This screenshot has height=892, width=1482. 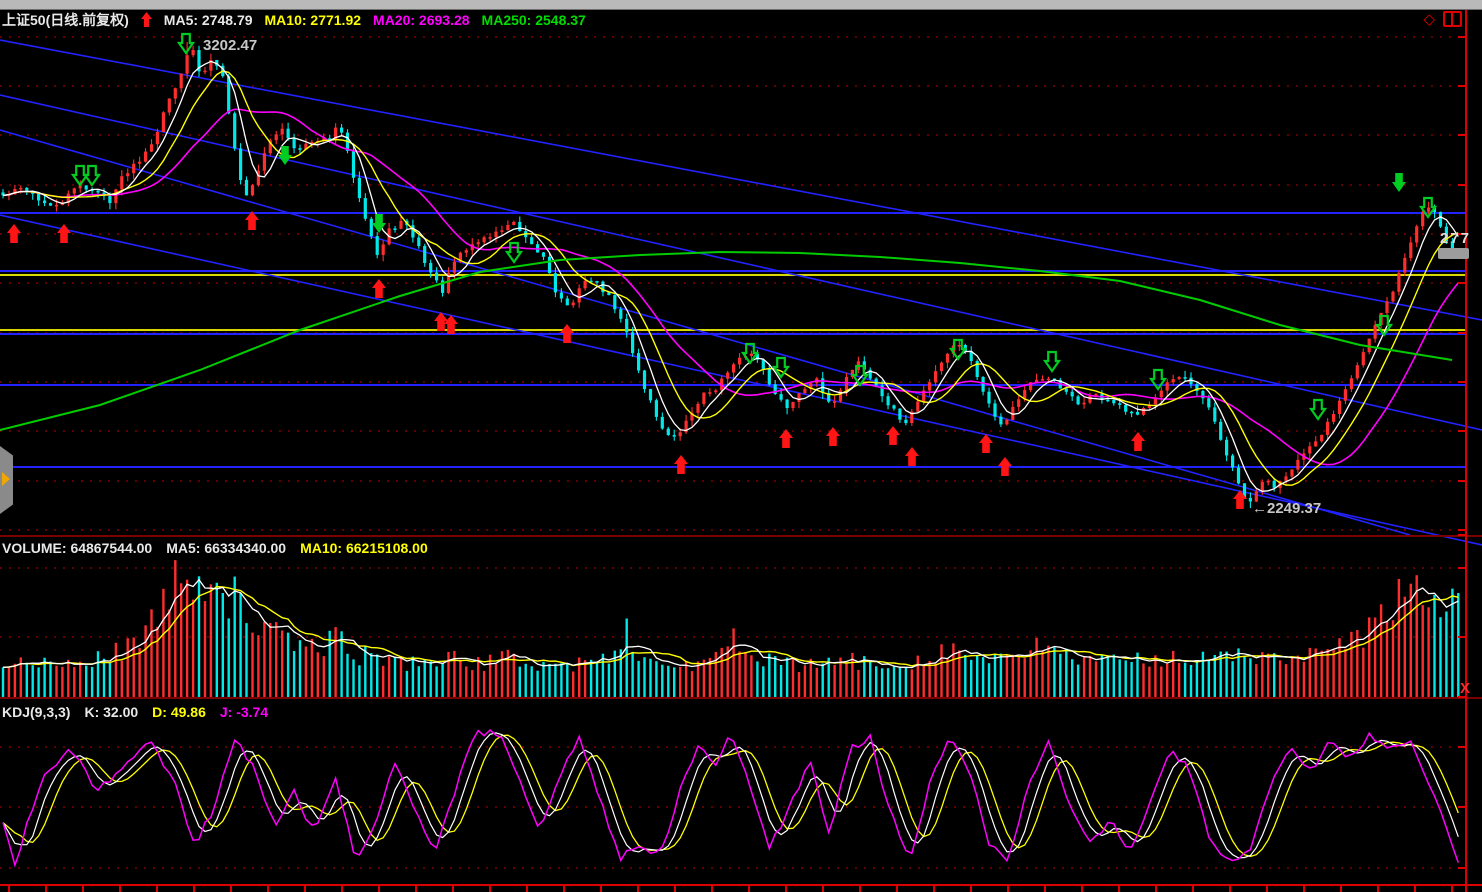 What do you see at coordinates (65, 19) in the screenshot?
I see `symbol-title: 上证50(日线.前复权)` at bounding box center [65, 19].